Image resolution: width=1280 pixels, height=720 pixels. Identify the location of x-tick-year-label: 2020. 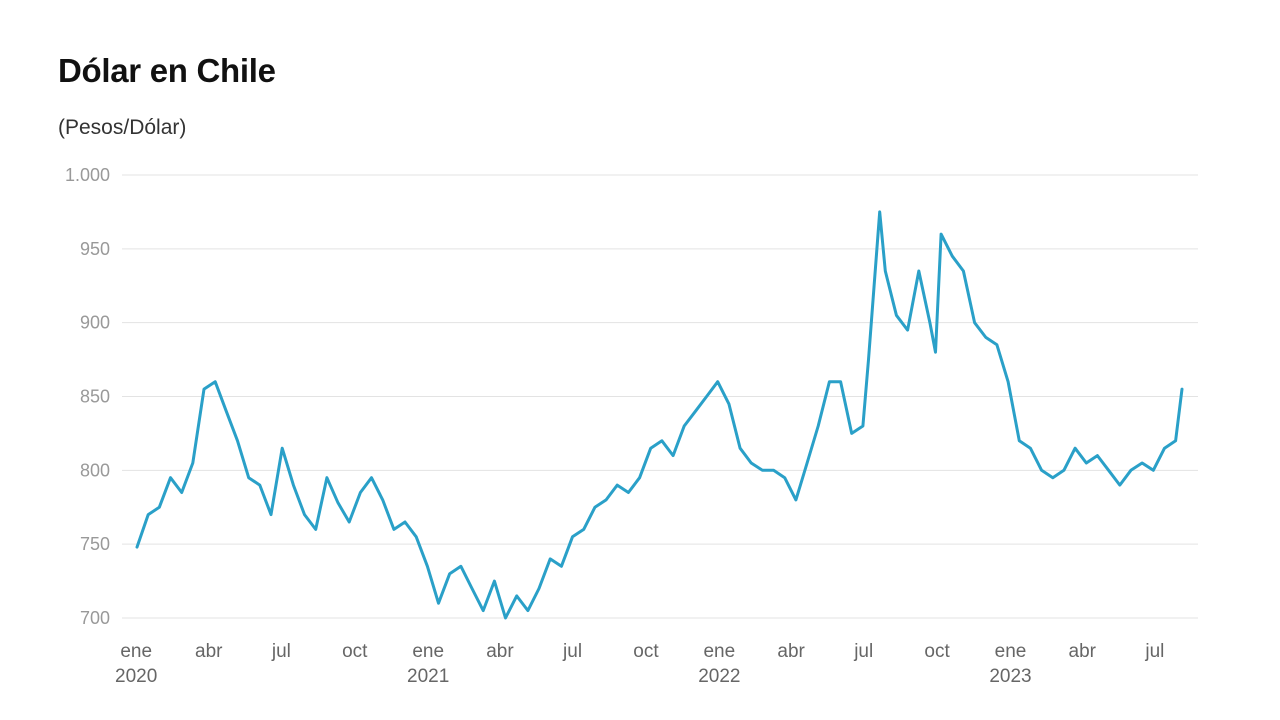
(136, 676).